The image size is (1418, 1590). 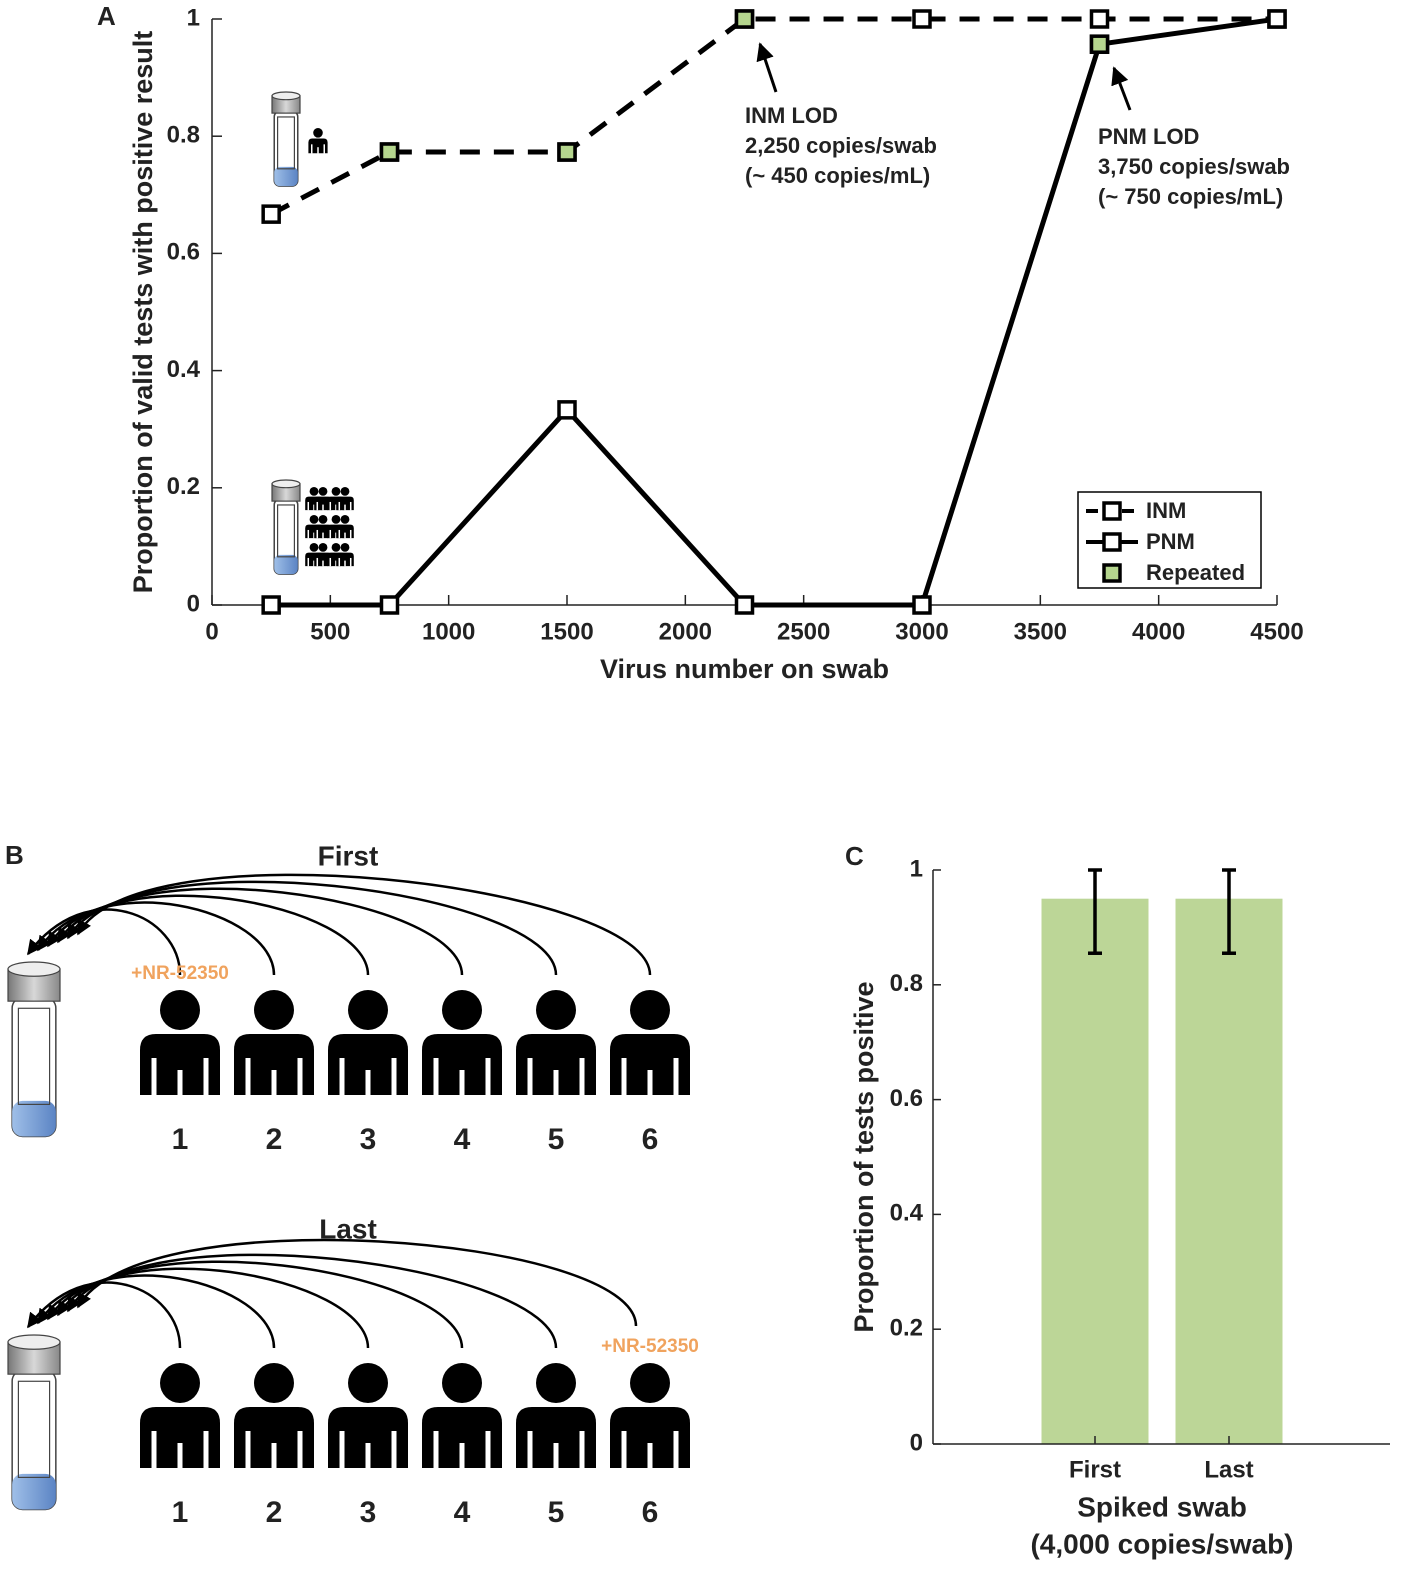 I want to click on y-tick-label: 0.6, so click(x=183, y=252).